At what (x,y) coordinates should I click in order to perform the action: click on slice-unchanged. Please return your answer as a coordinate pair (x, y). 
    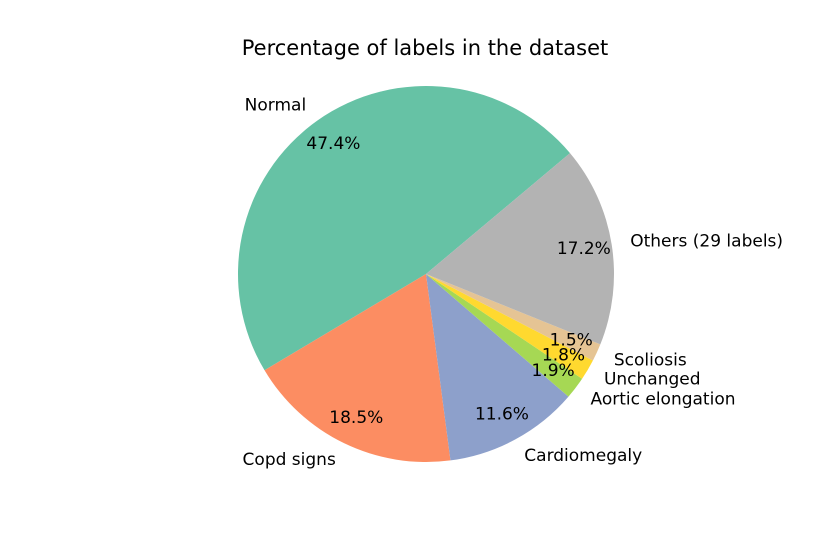
    Looking at the image, I should click on (509, 326).